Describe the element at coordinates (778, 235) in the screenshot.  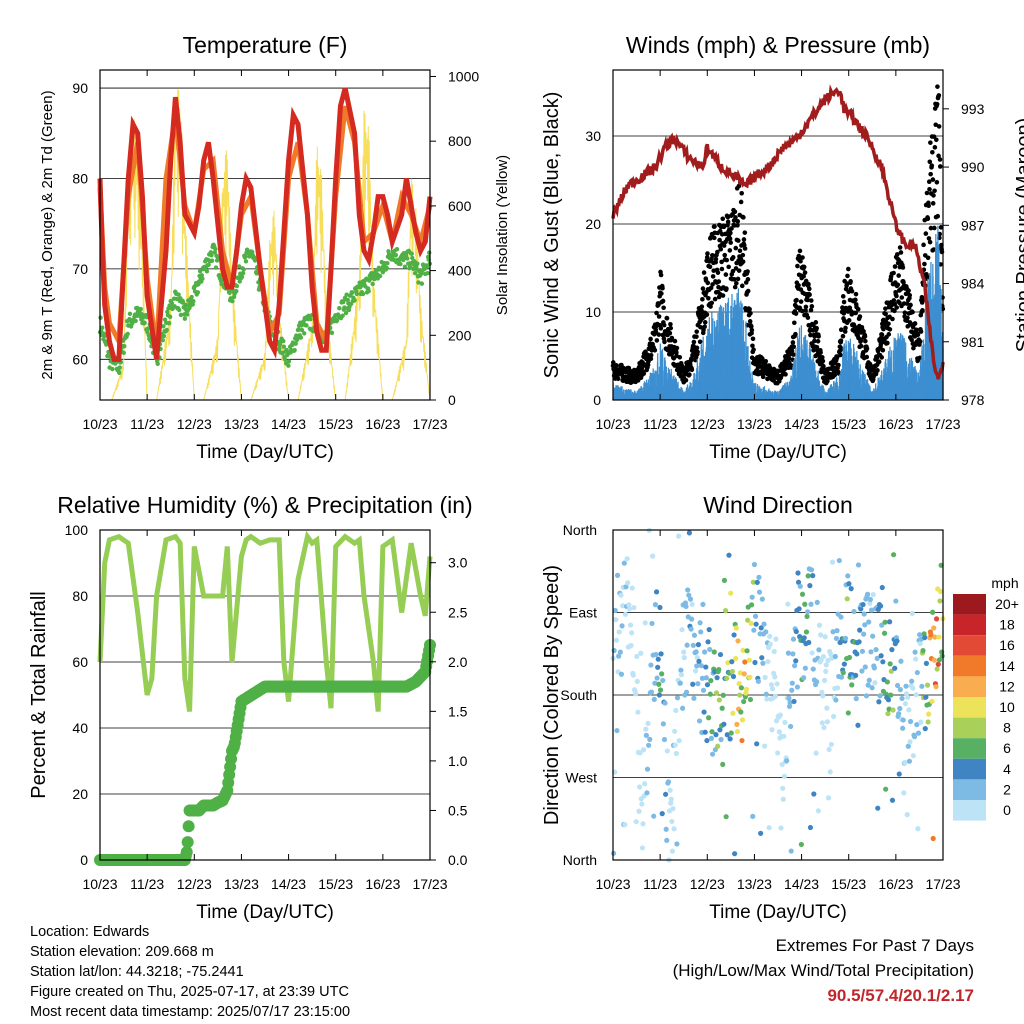
I see `plot-frame` at that location.